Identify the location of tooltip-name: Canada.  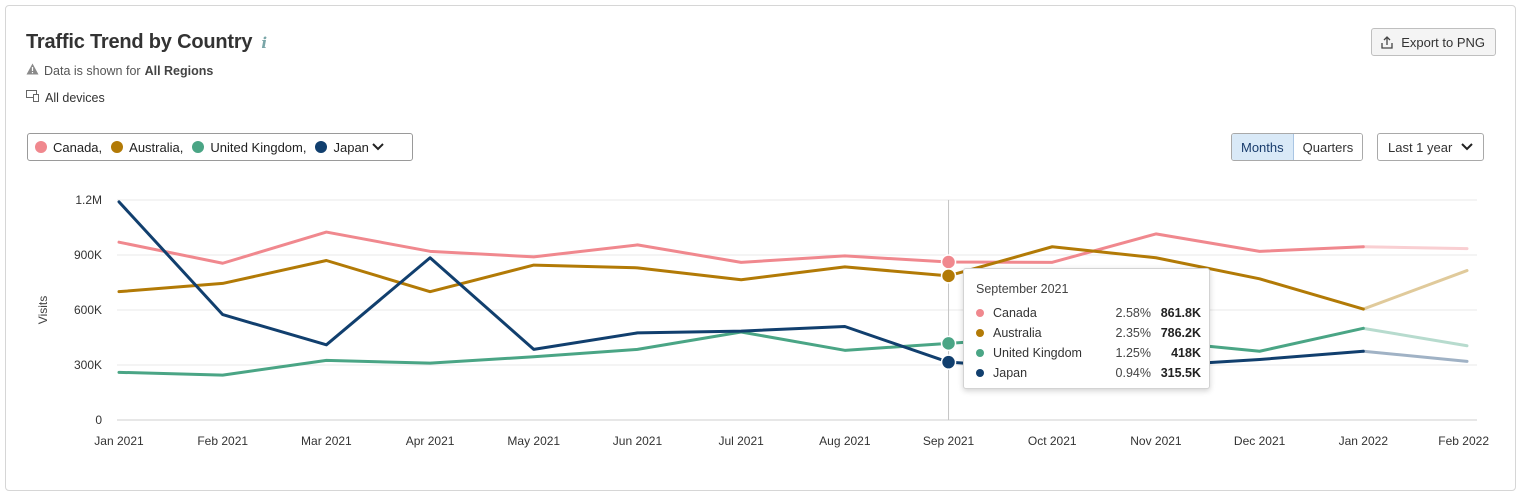
(1015, 313).